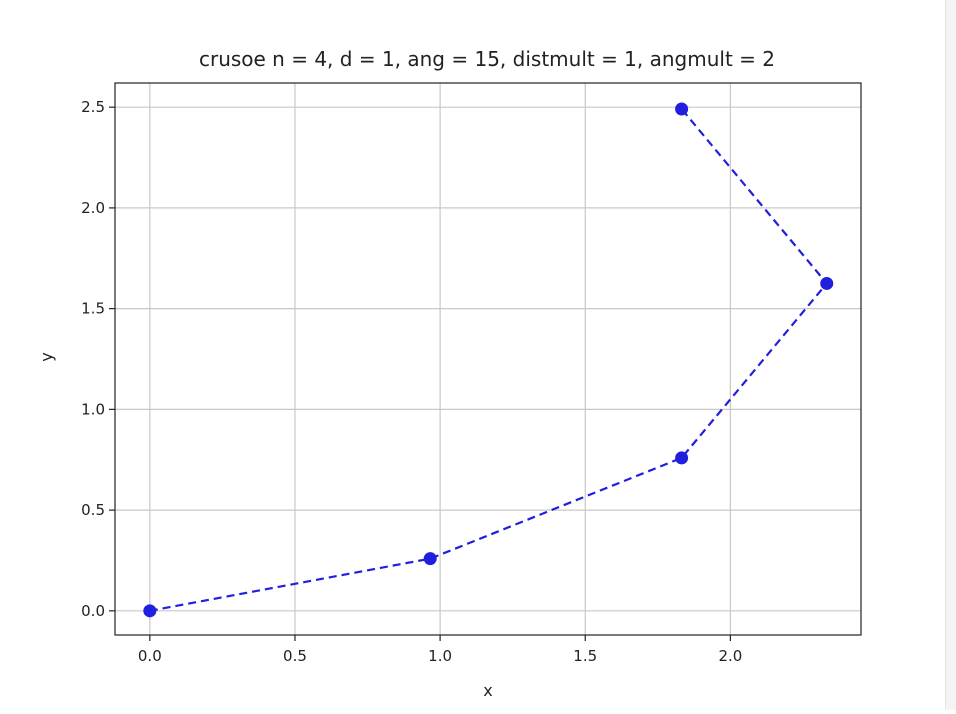 The width and height of the screenshot is (956, 714). I want to click on y-tick-label: 2.0, so click(93, 208).